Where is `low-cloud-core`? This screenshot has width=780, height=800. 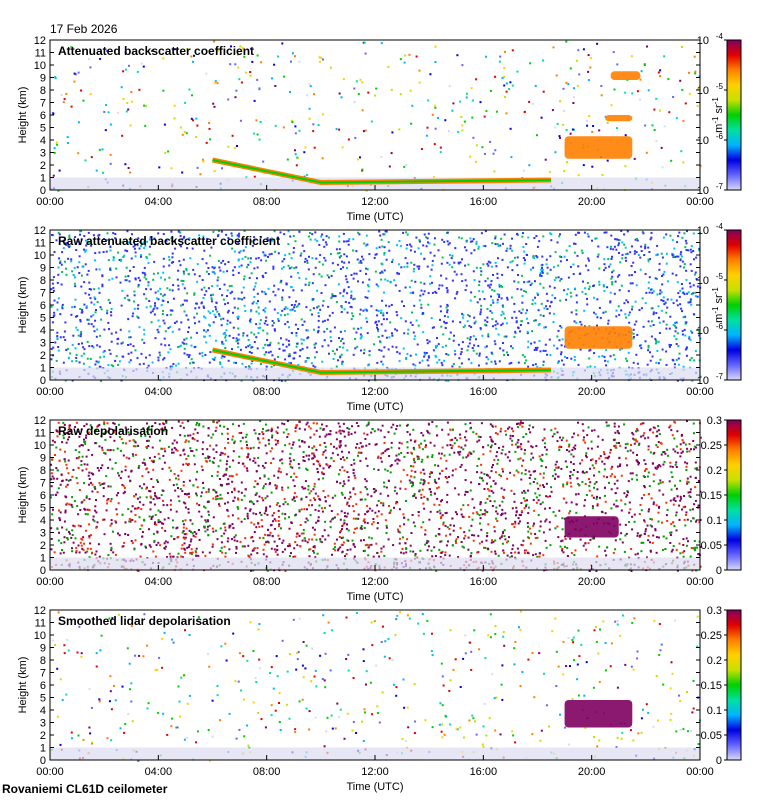 low-cloud-core is located at coordinates (382, 171).